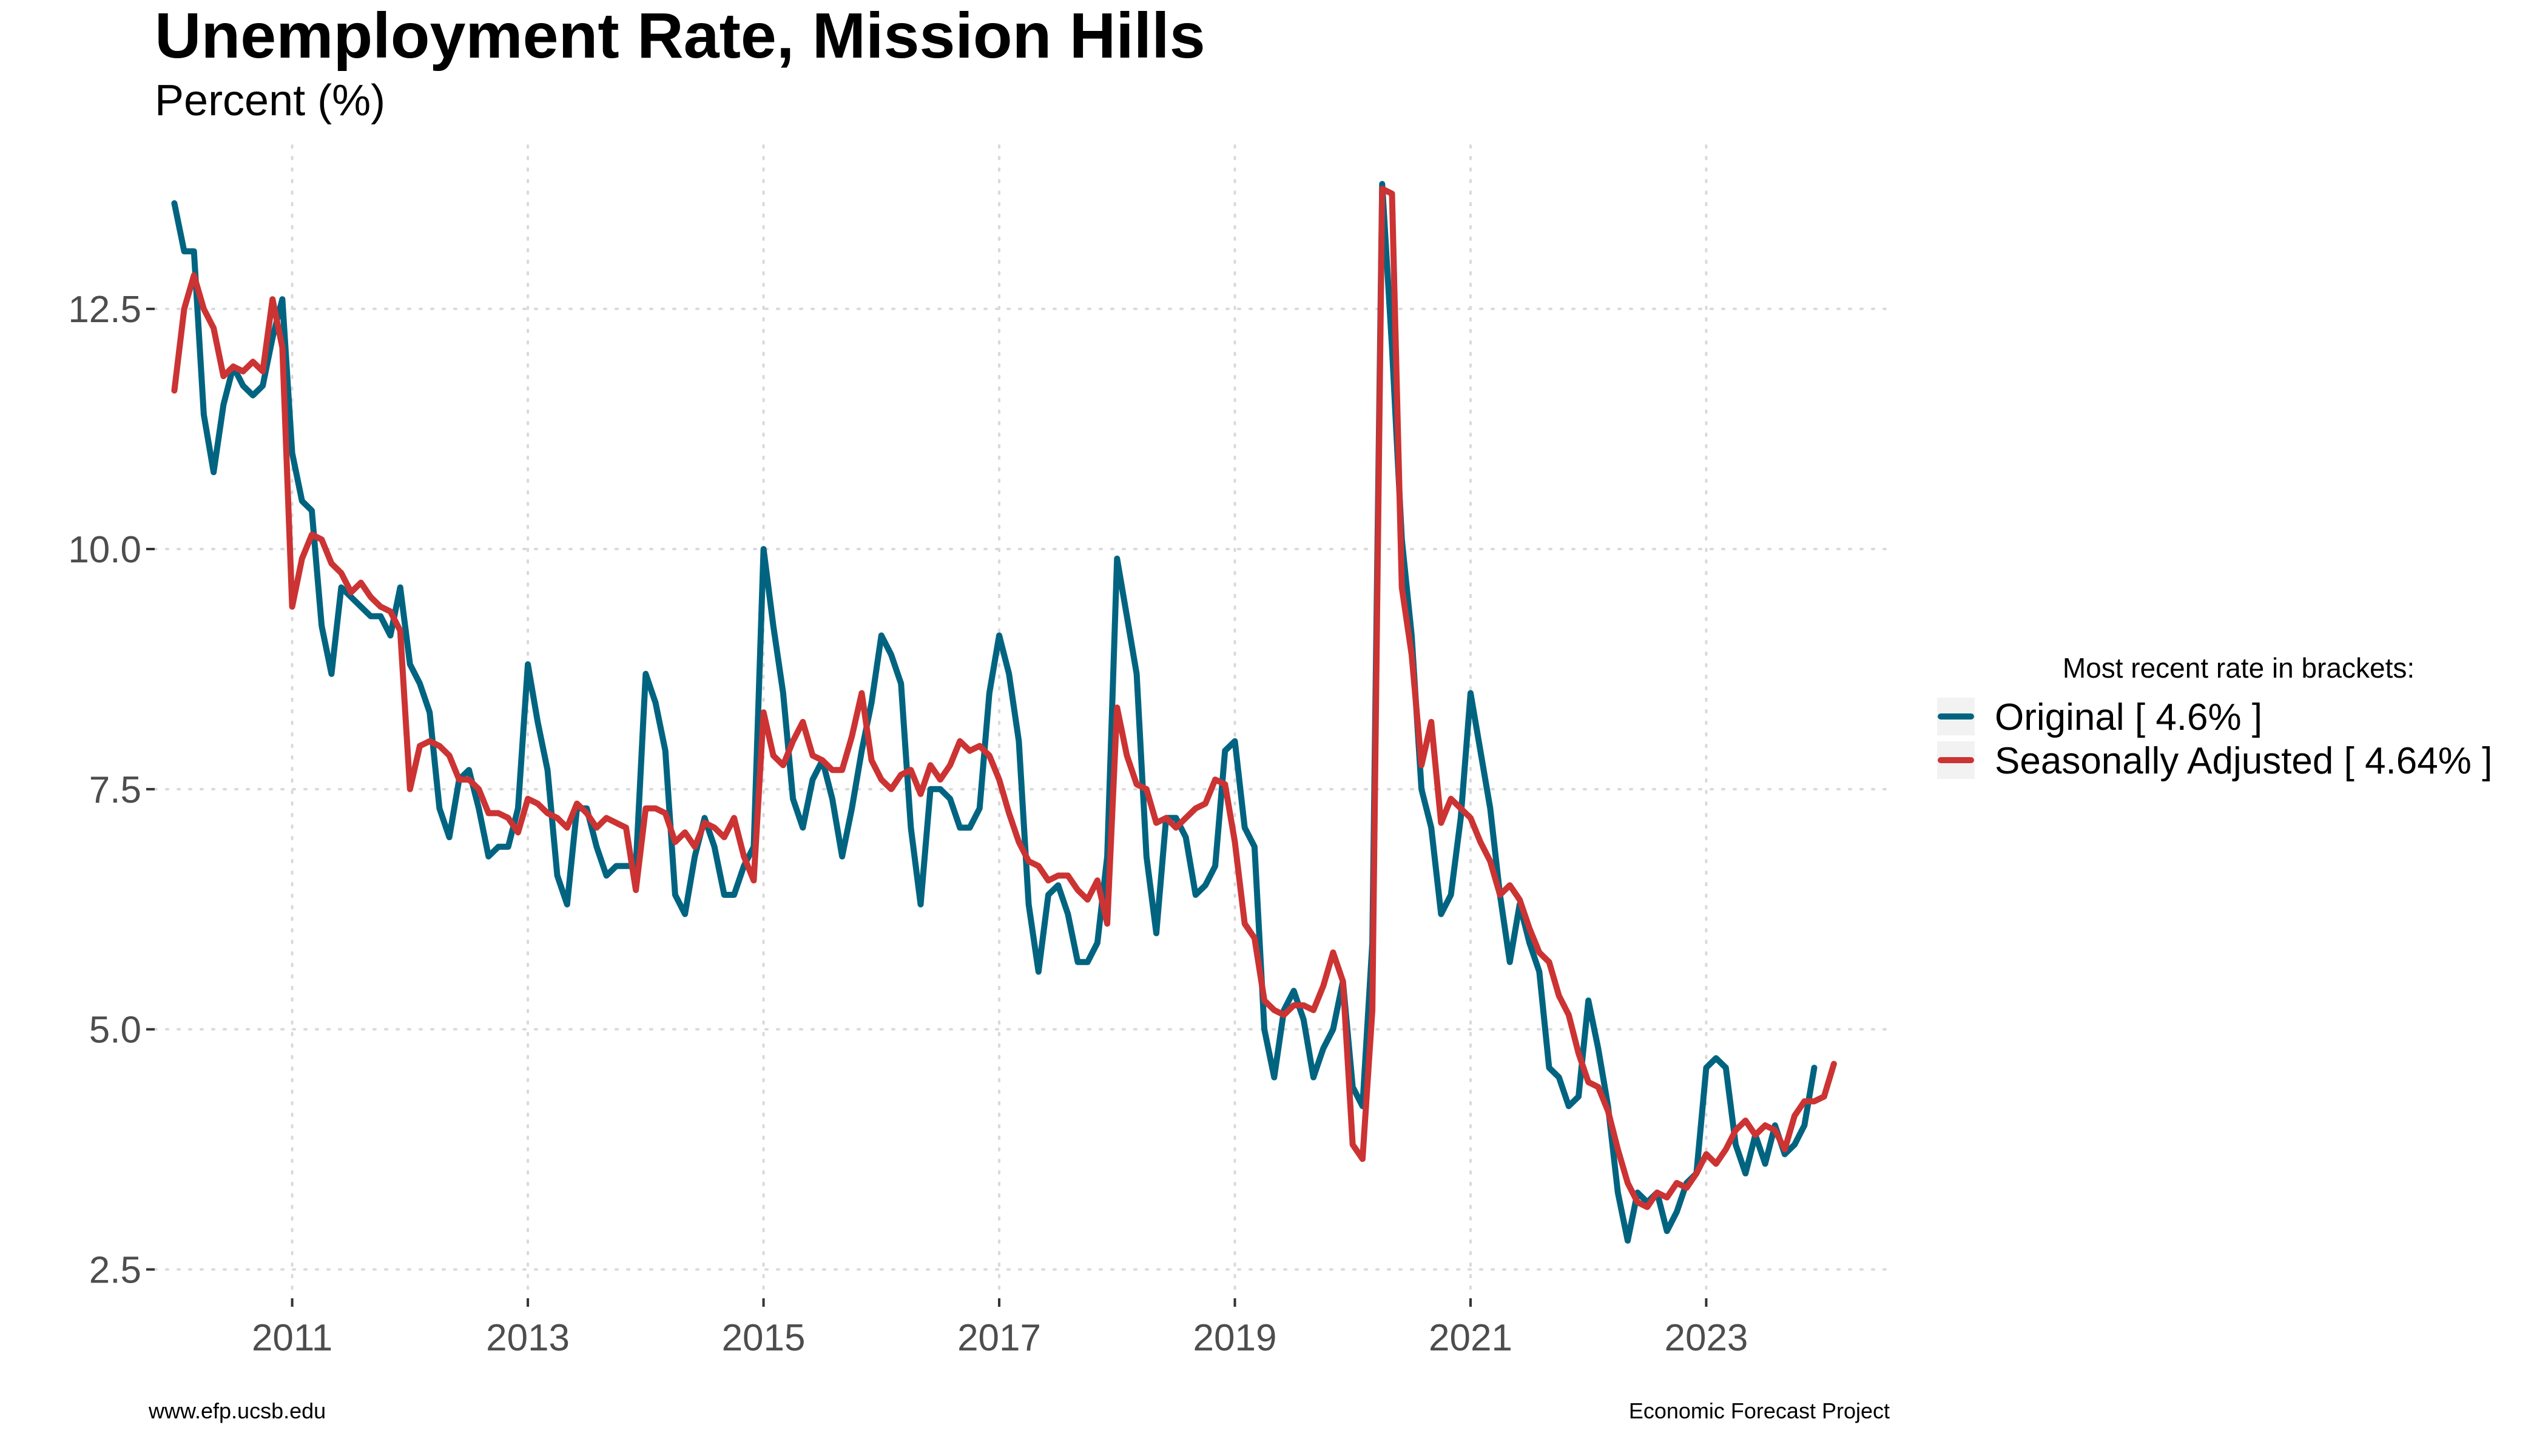 The width and height of the screenshot is (2548, 1456). I want to click on source-caption: www.efp.ucsb.edu, so click(237, 1410).